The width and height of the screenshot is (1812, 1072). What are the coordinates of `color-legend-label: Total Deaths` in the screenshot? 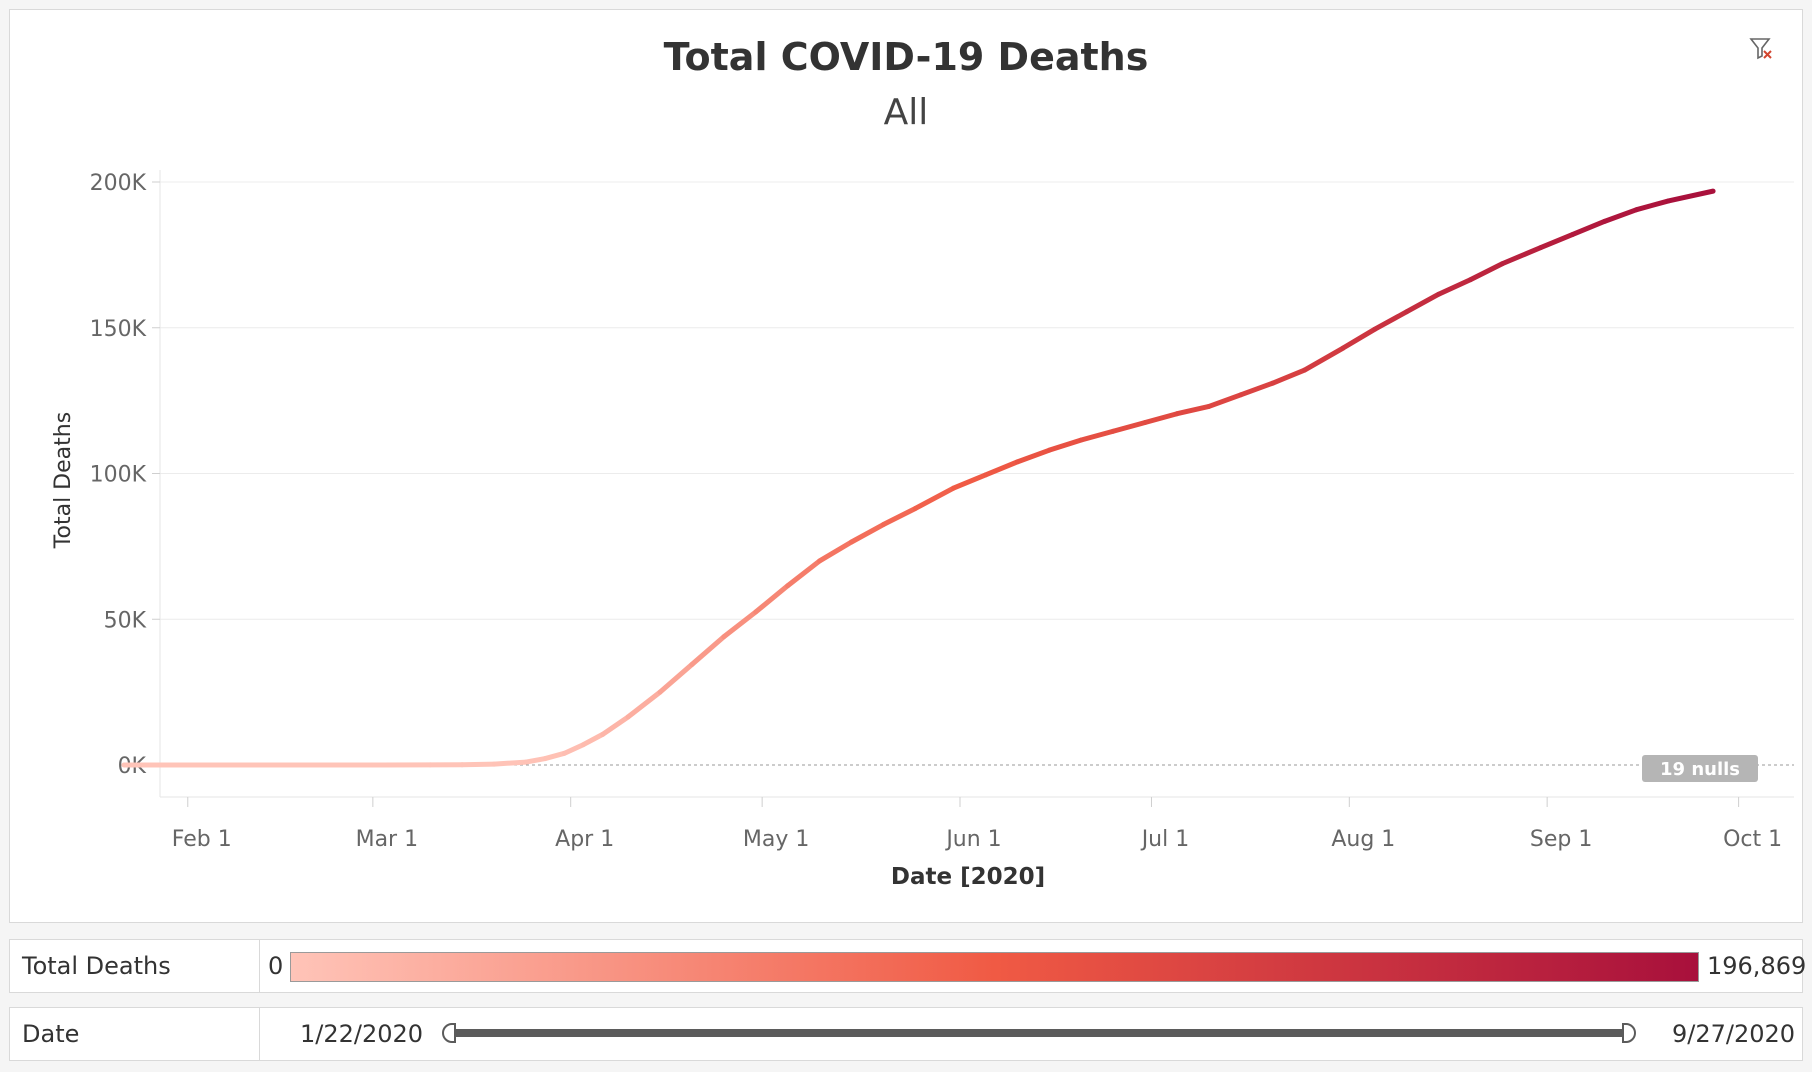 It's located at (135, 966).